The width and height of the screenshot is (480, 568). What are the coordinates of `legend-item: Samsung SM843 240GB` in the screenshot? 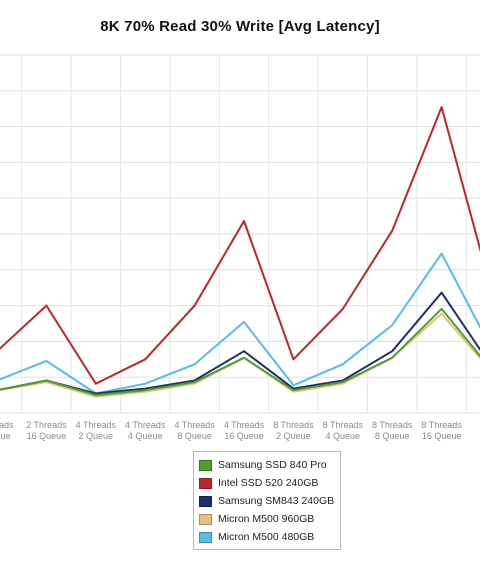 It's located at (267, 501).